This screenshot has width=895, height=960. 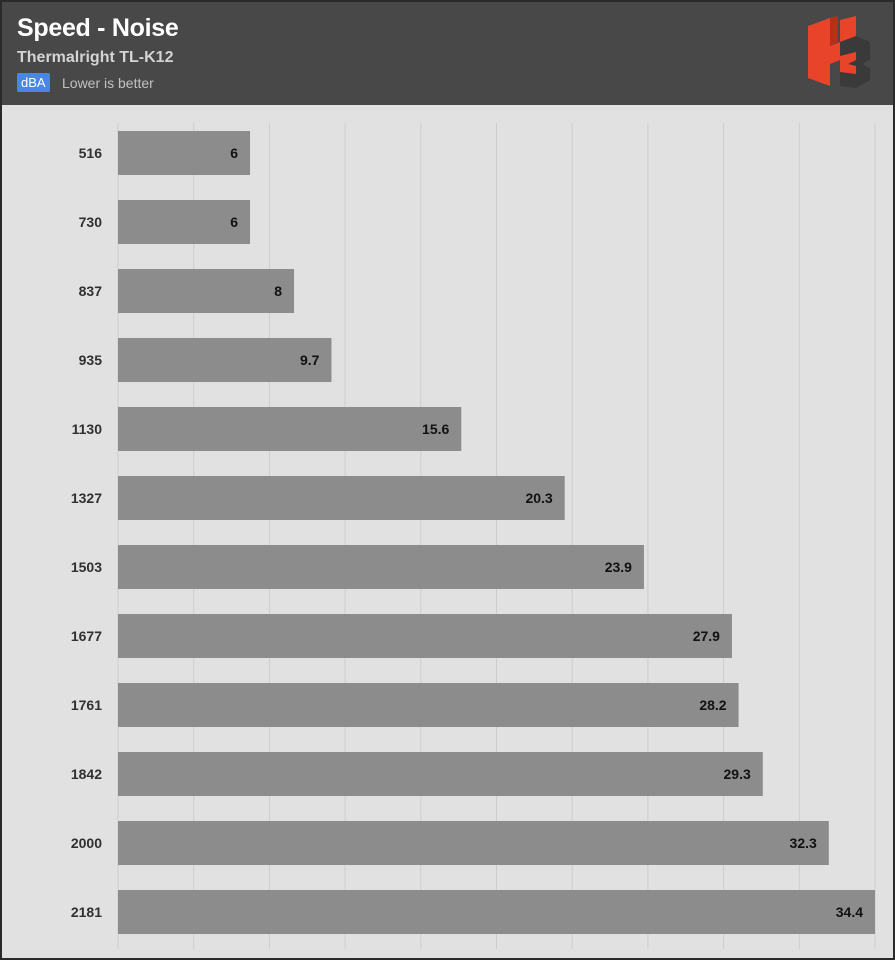 What do you see at coordinates (91, 153) in the screenshot?
I see `y-tick-label: 516` at bounding box center [91, 153].